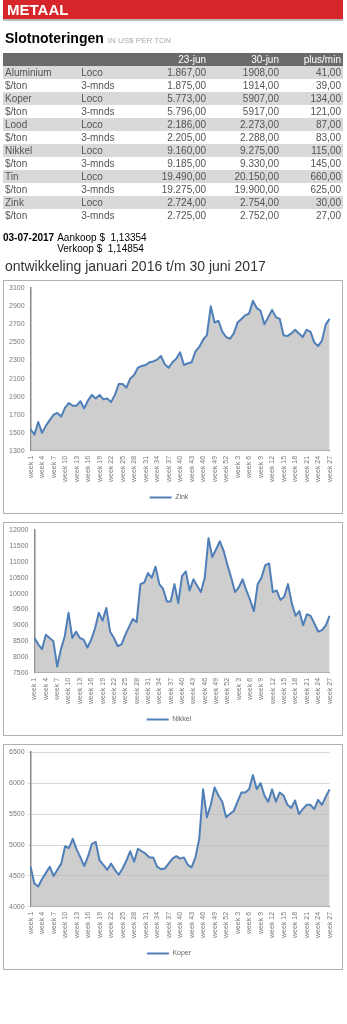 This screenshot has height=1024, width=347. Describe the element at coordinates (328, 137) in the screenshot. I see `text: 83,00` at that location.